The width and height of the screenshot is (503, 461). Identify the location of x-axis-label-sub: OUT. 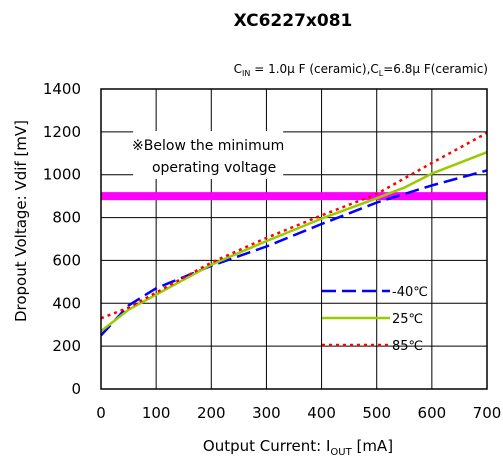
(341, 452).